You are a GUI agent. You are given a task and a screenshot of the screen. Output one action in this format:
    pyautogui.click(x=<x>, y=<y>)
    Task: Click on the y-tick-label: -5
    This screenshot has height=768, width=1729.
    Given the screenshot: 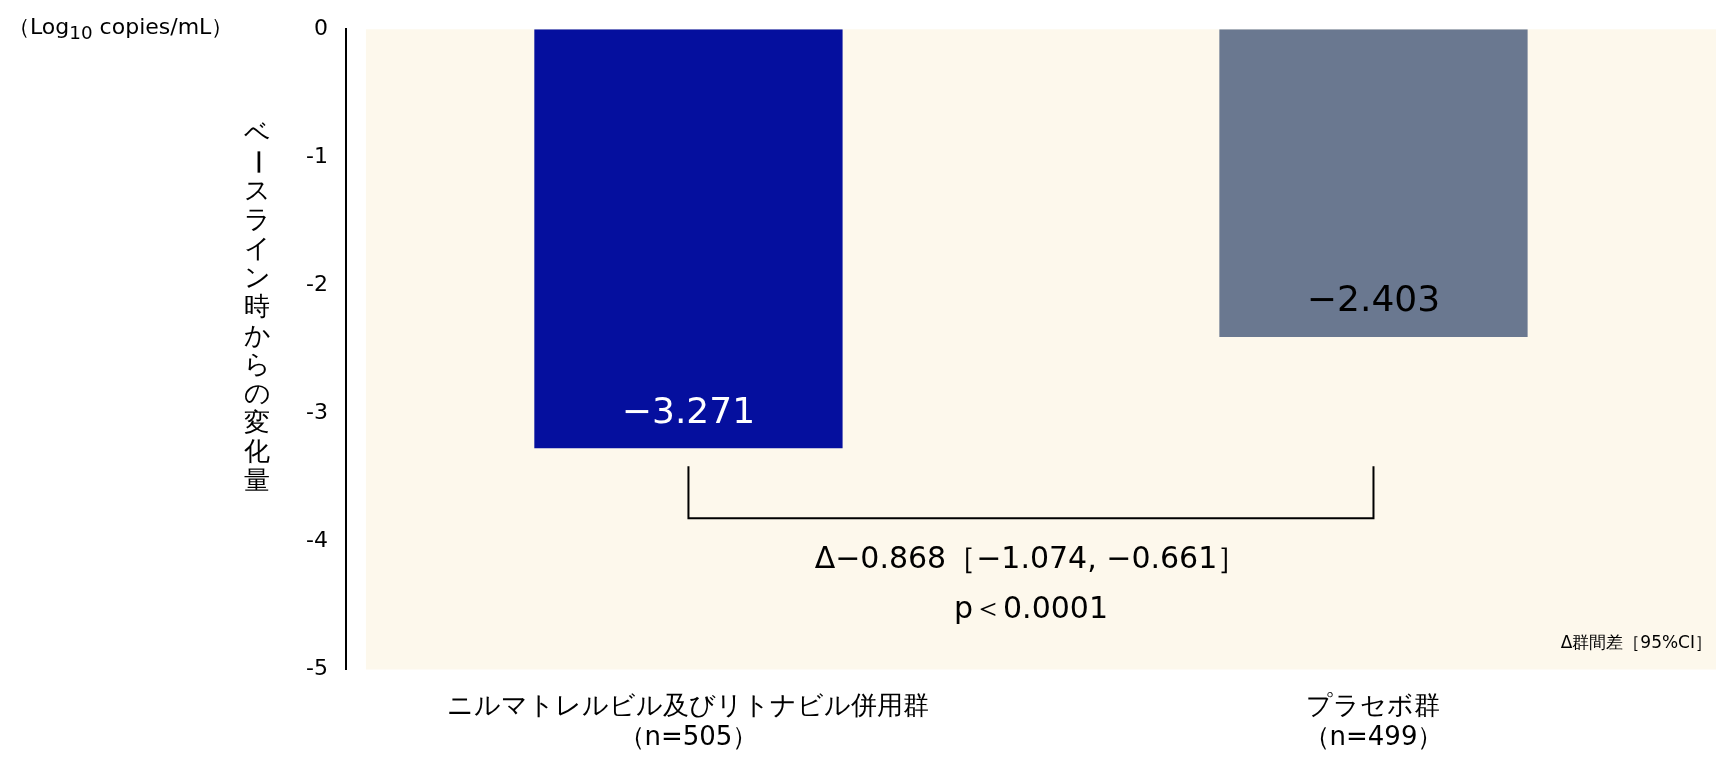 What is the action you would take?
    pyautogui.click(x=317, y=668)
    